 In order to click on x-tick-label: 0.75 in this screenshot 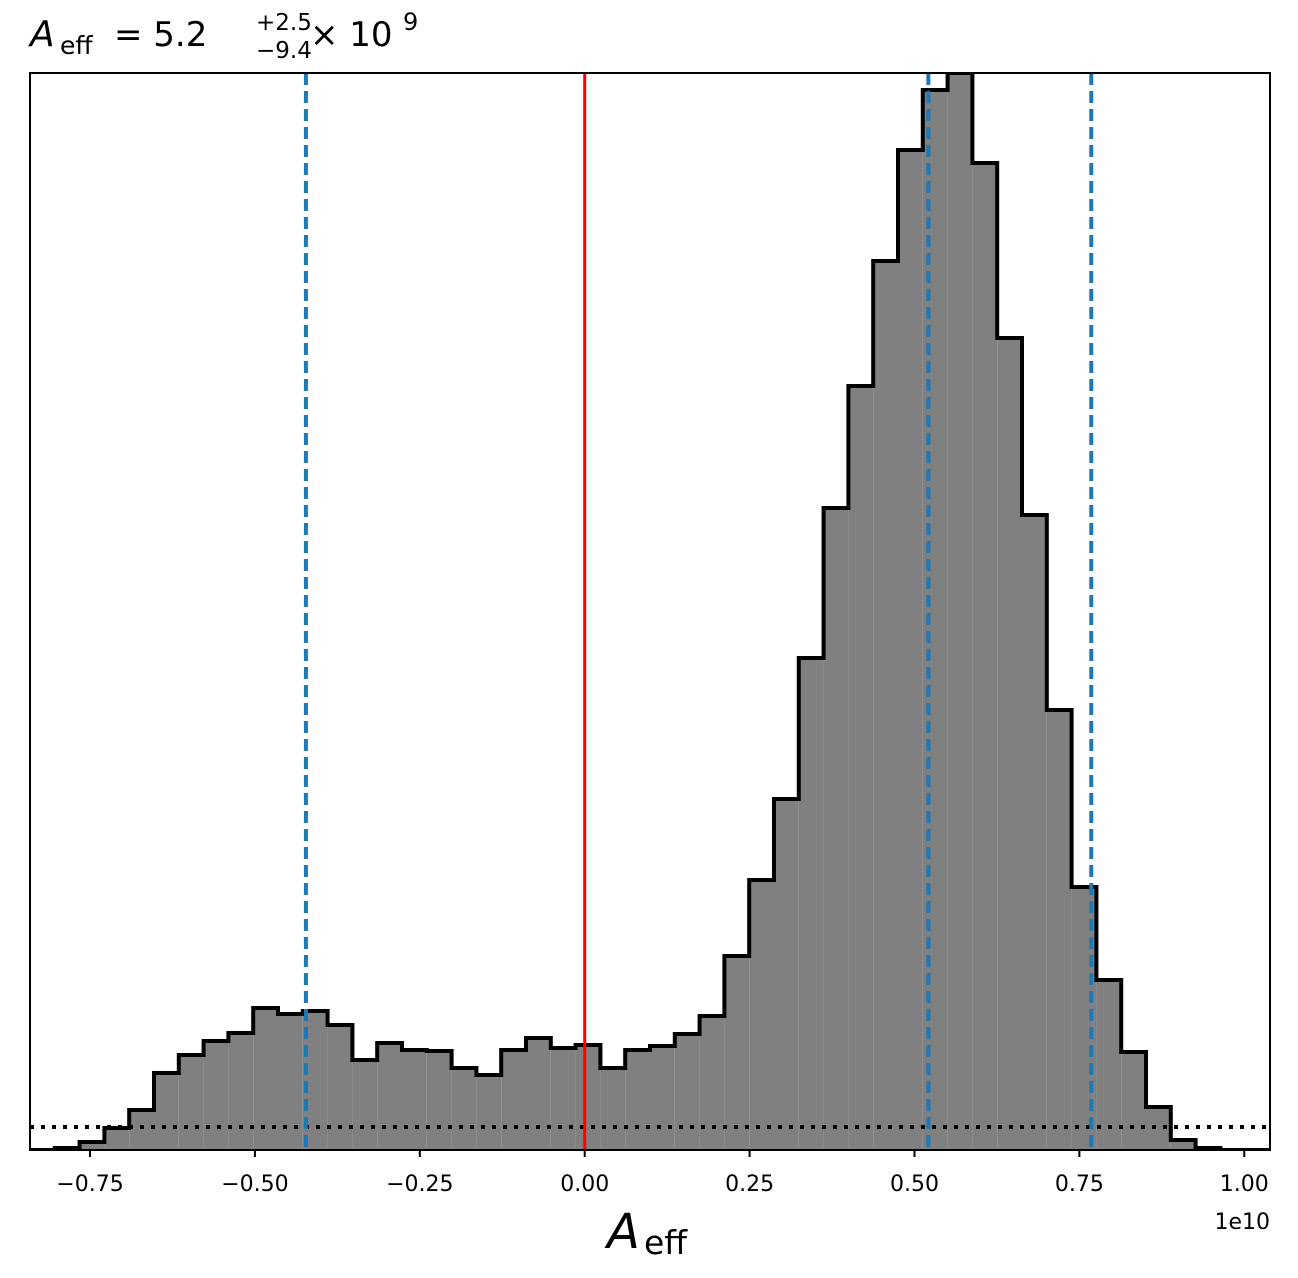, I will do `click(1079, 1184)`.